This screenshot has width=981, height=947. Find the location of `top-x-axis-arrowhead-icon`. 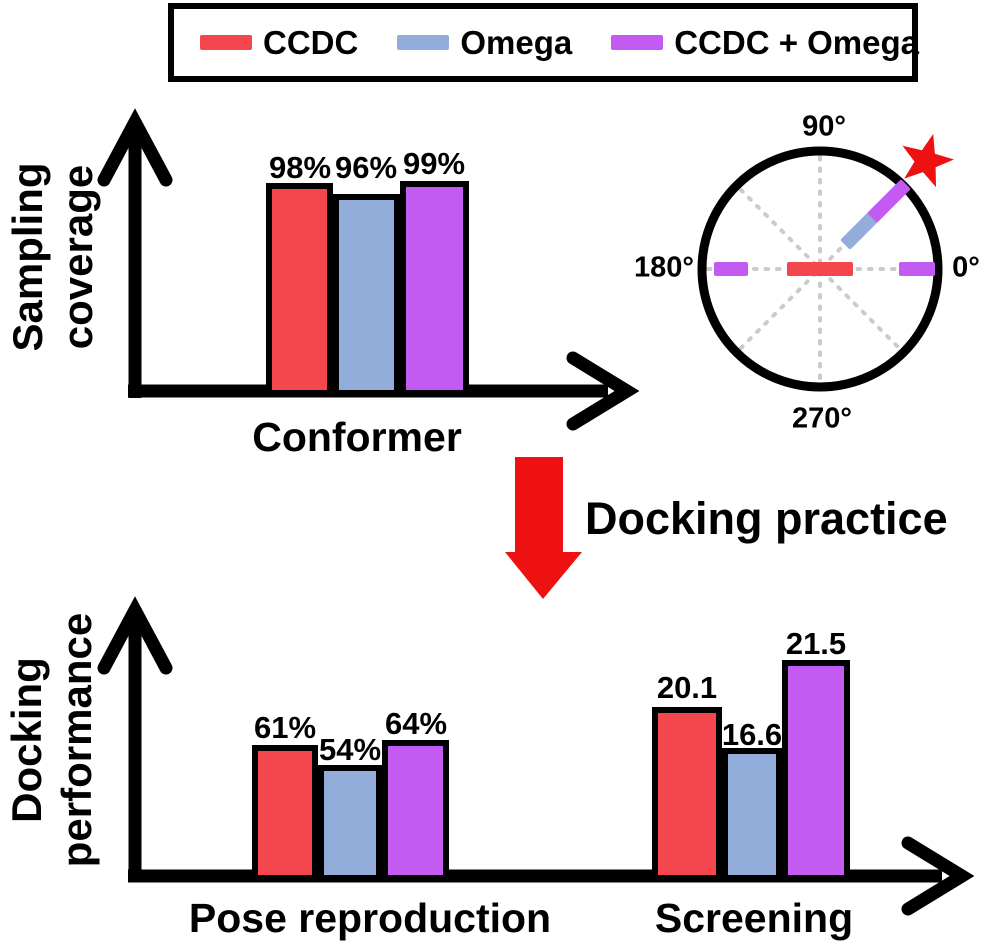

top-x-axis-arrowhead-icon is located at coordinates (603, 391).